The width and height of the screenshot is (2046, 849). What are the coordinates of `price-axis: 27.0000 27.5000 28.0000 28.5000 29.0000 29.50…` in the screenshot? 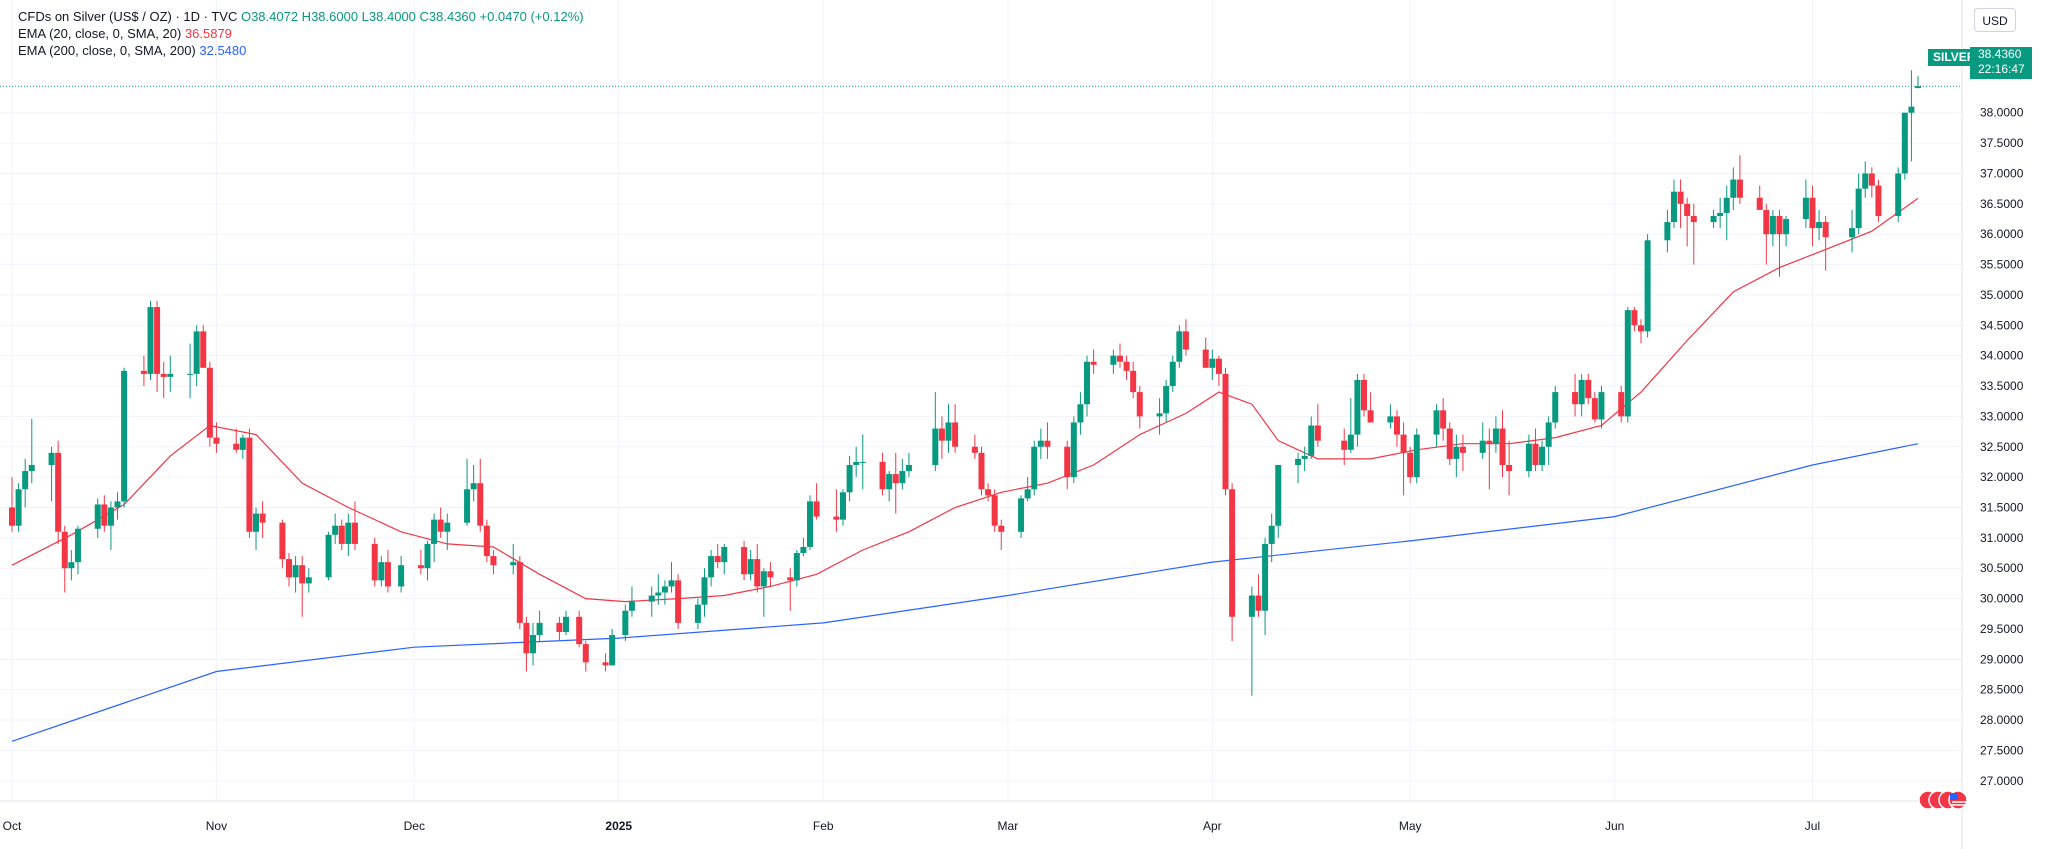 It's located at (1992, 424).